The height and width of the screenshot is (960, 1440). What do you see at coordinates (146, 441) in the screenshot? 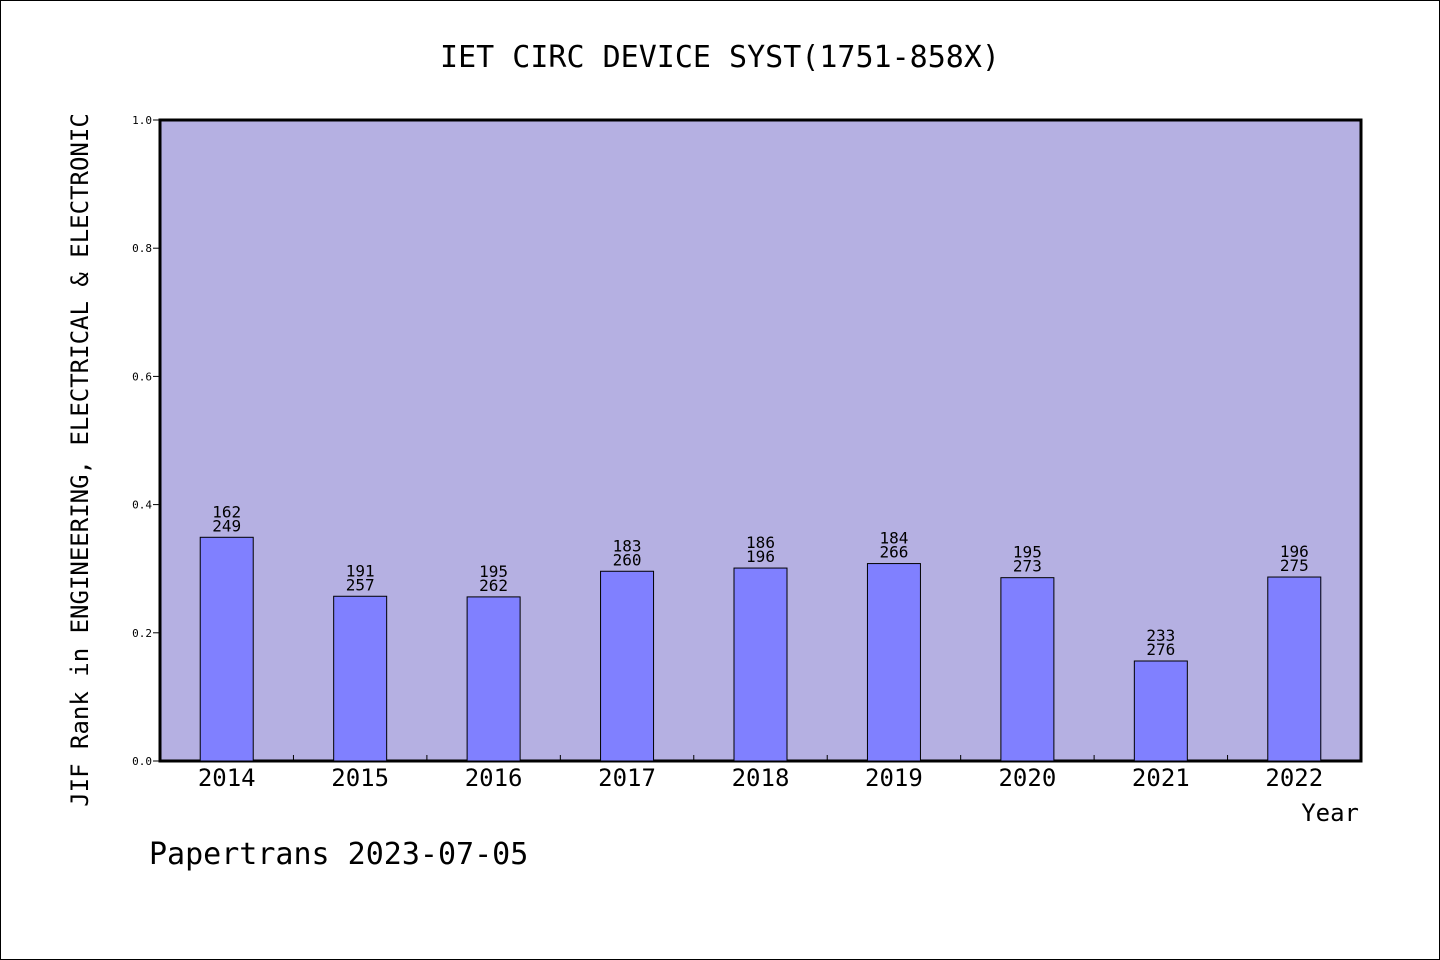
I see `y-axis-ticks: 0.0 0.2 0.4 0.6 0.8 1.0` at bounding box center [146, 441].